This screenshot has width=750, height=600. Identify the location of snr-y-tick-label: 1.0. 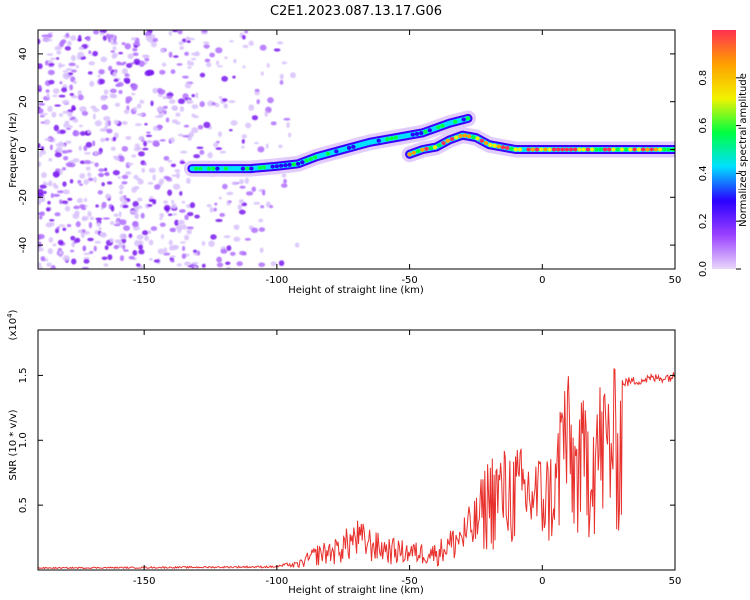
(23, 440).